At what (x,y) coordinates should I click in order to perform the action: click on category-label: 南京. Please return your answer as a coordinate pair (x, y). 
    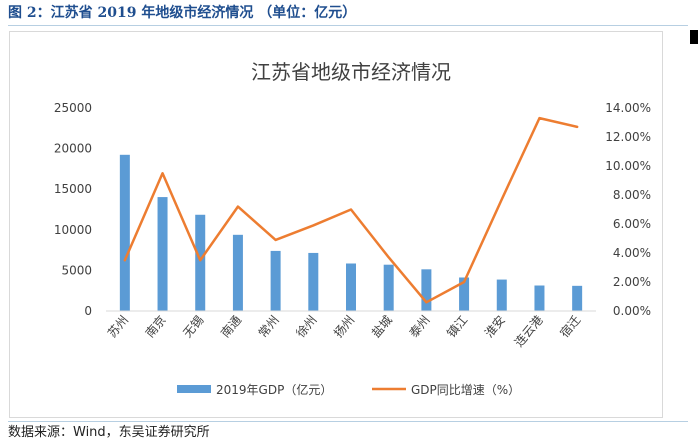
    Looking at the image, I should click on (155, 326).